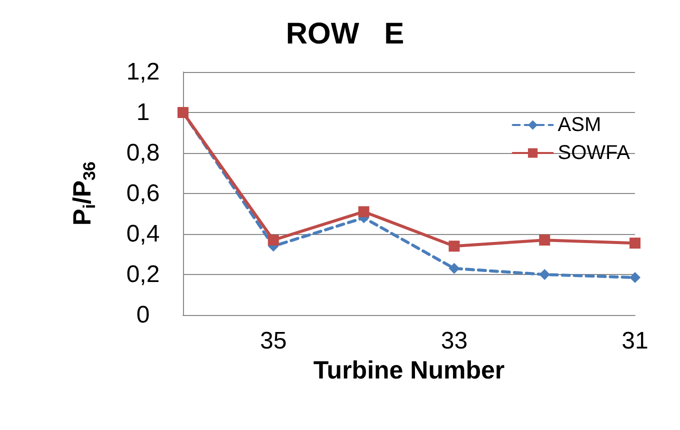  What do you see at coordinates (83, 194) in the screenshot?
I see `y-axis-title: Pi/P36` at bounding box center [83, 194].